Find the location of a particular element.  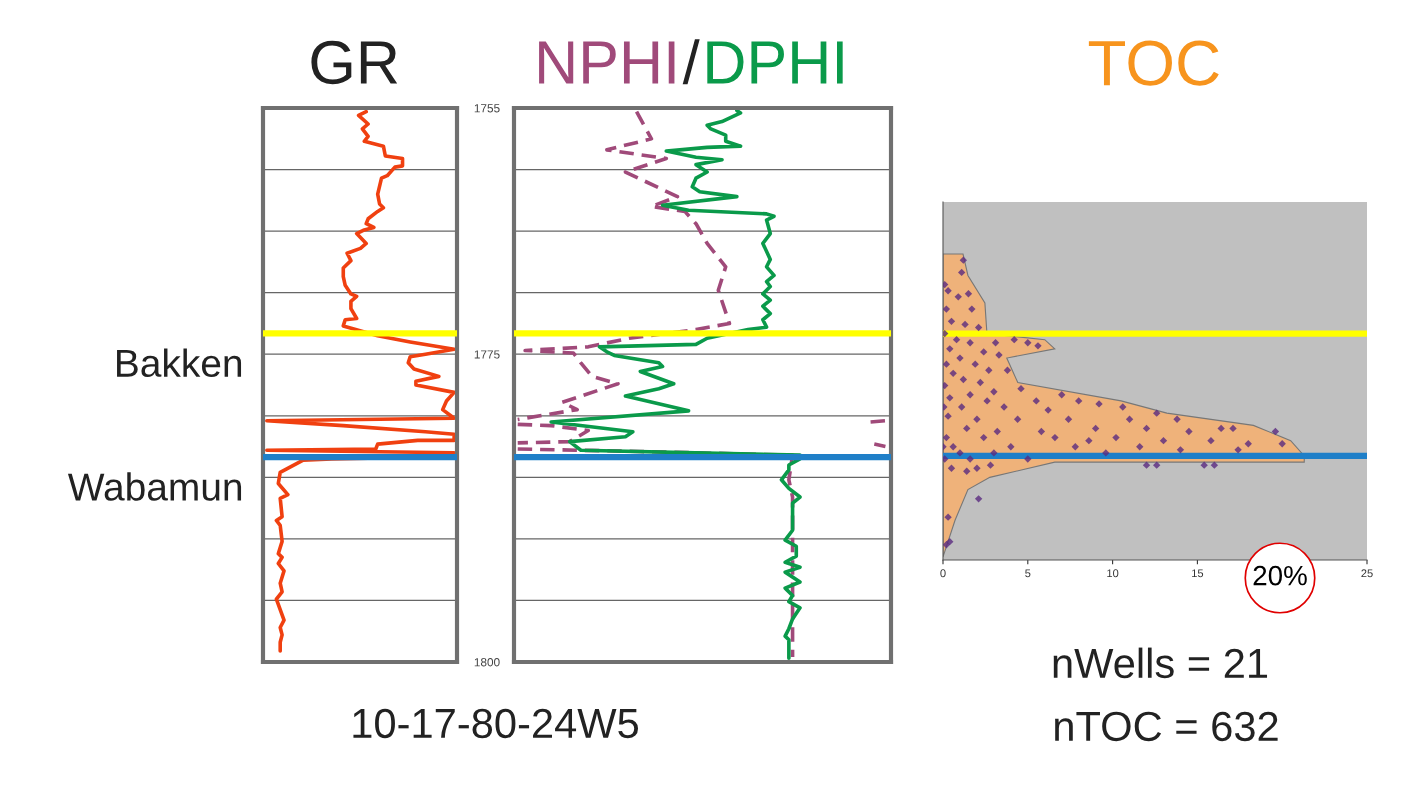

y-tick-label: 1775 is located at coordinates (487, 354).